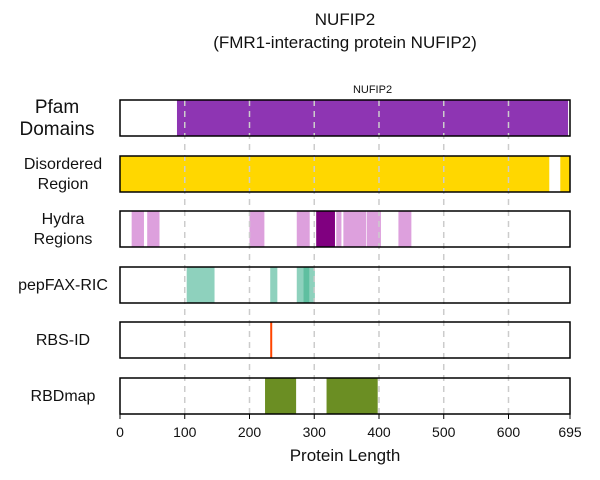  I want to click on segment-rbsid, so click(271, 340).